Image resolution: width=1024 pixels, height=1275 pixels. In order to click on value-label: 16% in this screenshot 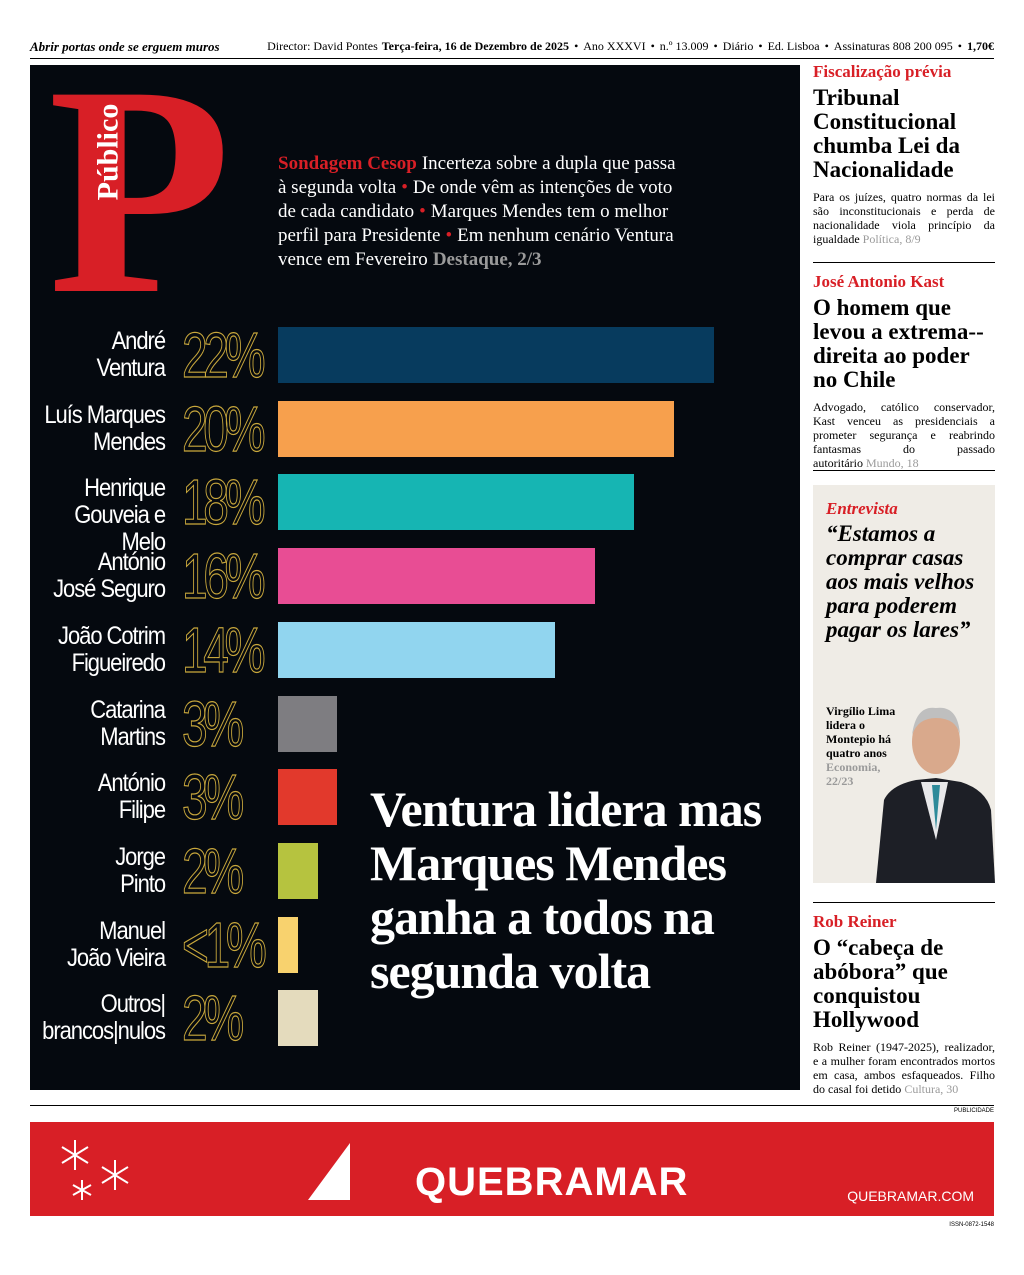, I will do `click(224, 576)`.